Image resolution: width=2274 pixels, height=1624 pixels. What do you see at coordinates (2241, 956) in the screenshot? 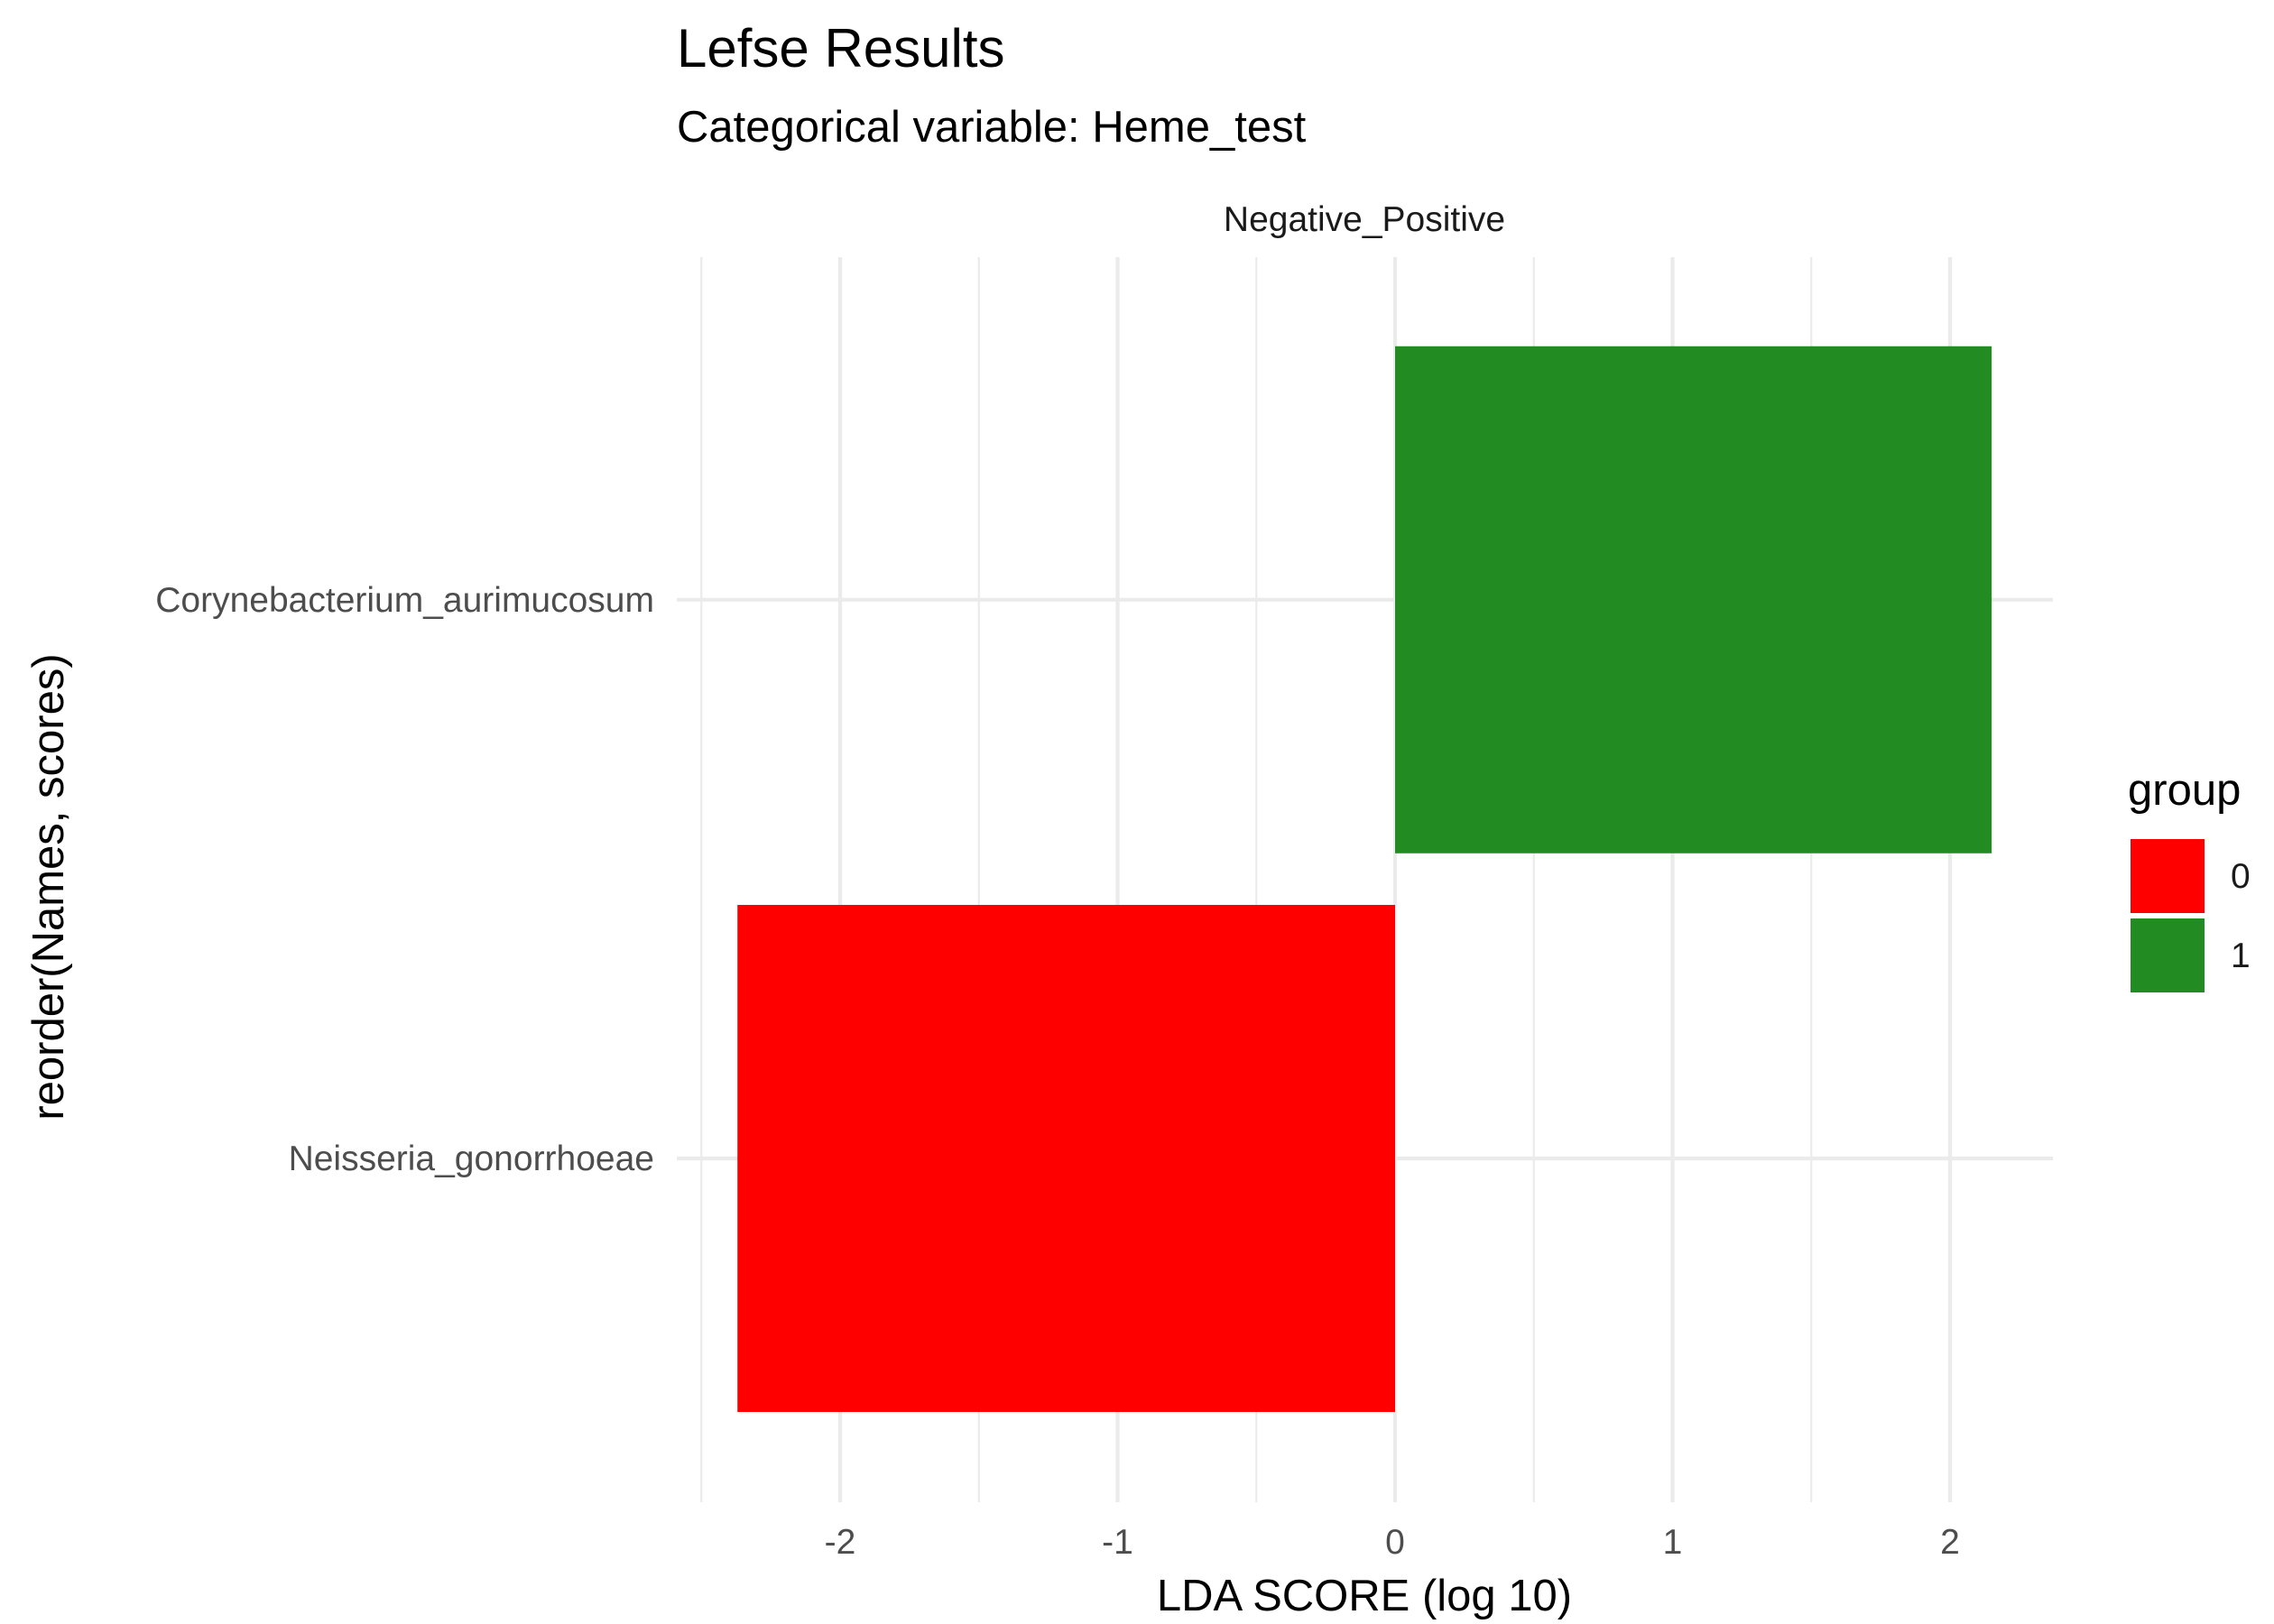
I see `legend-label: 1` at bounding box center [2241, 956].